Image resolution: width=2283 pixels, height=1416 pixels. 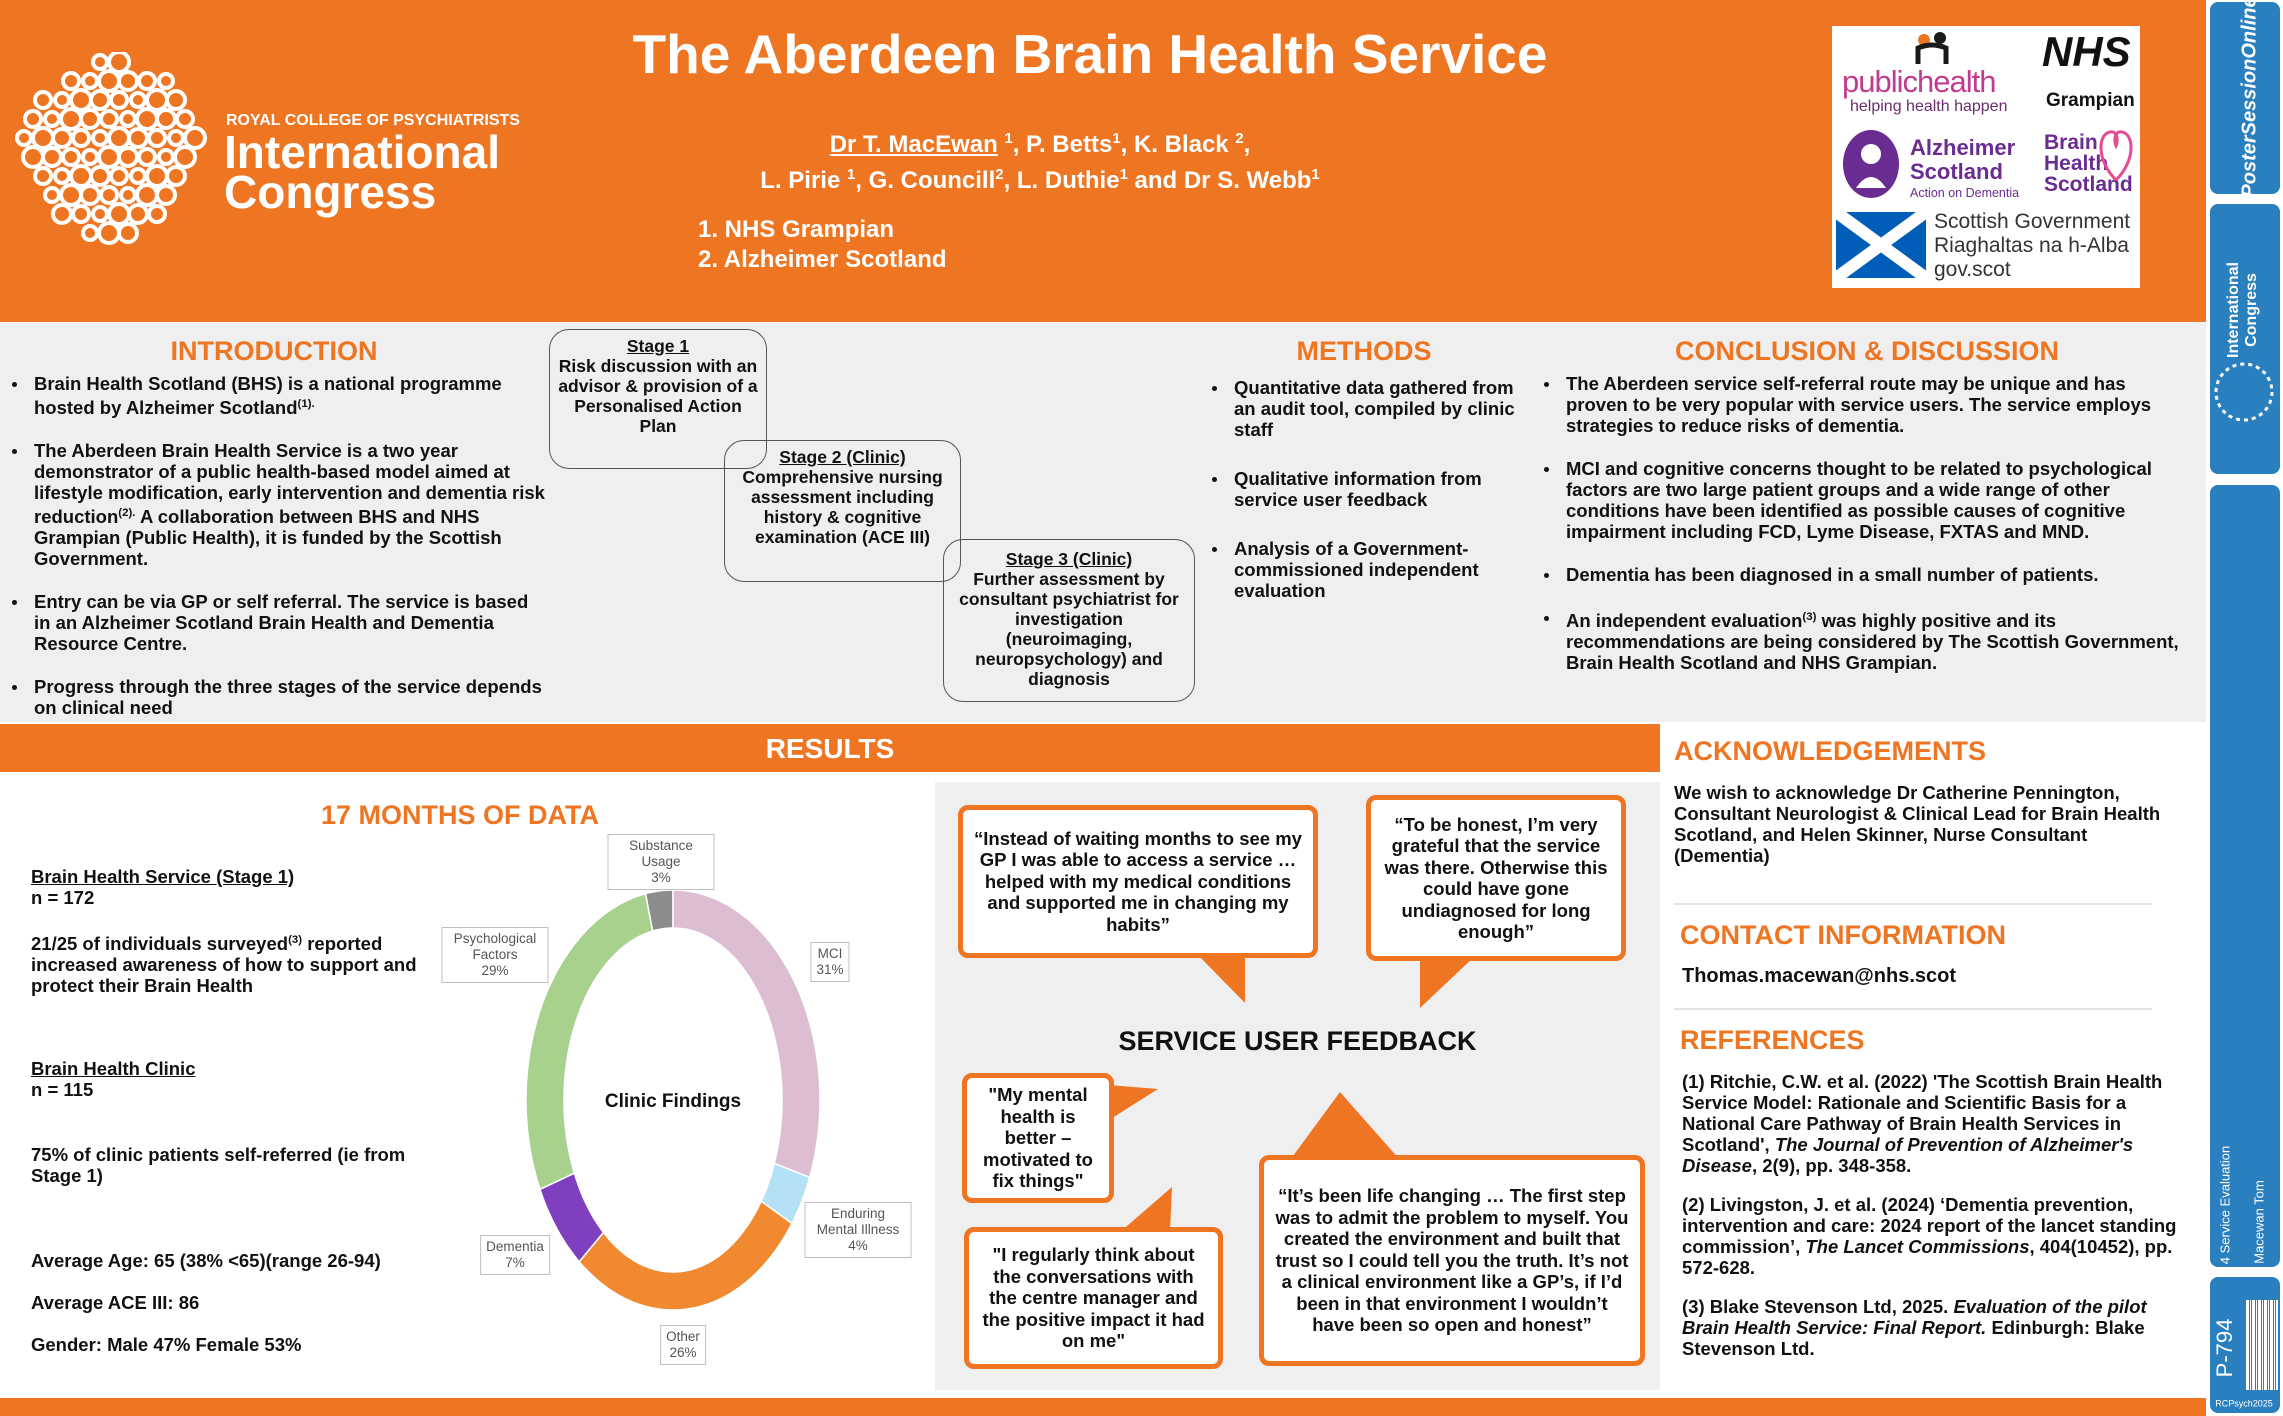 I want to click on text-run: The Lancet Commissions, so click(x=1917, y=1246).